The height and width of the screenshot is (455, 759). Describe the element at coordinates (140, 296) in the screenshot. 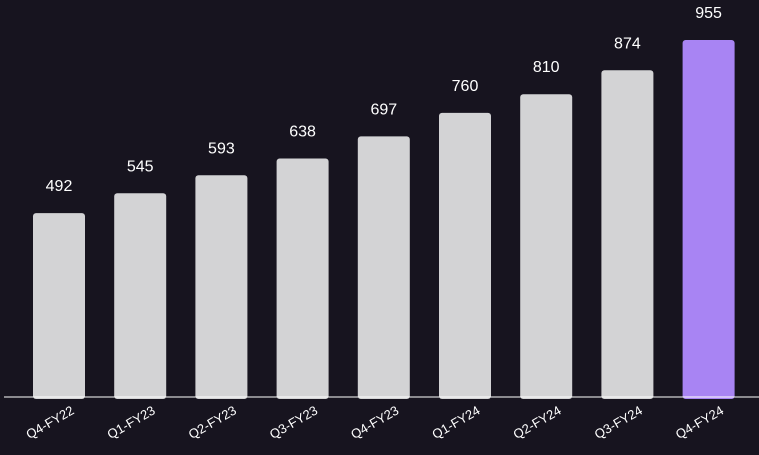

I see `bar-q1-fy23` at that location.